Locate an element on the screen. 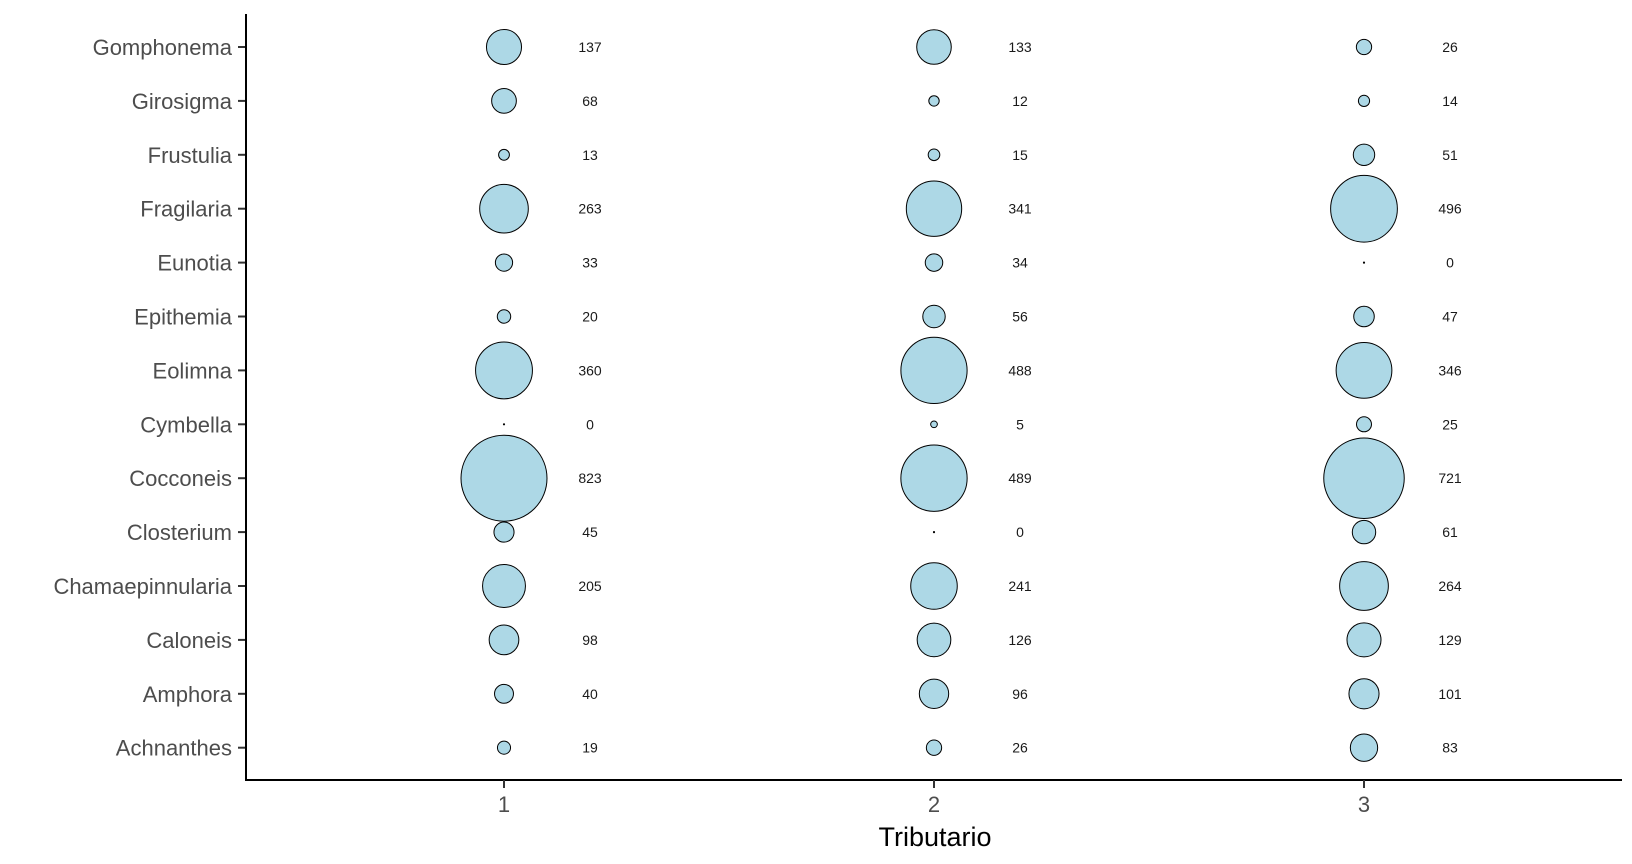  value-label-closterium-2: 0 is located at coordinates (1020, 532).